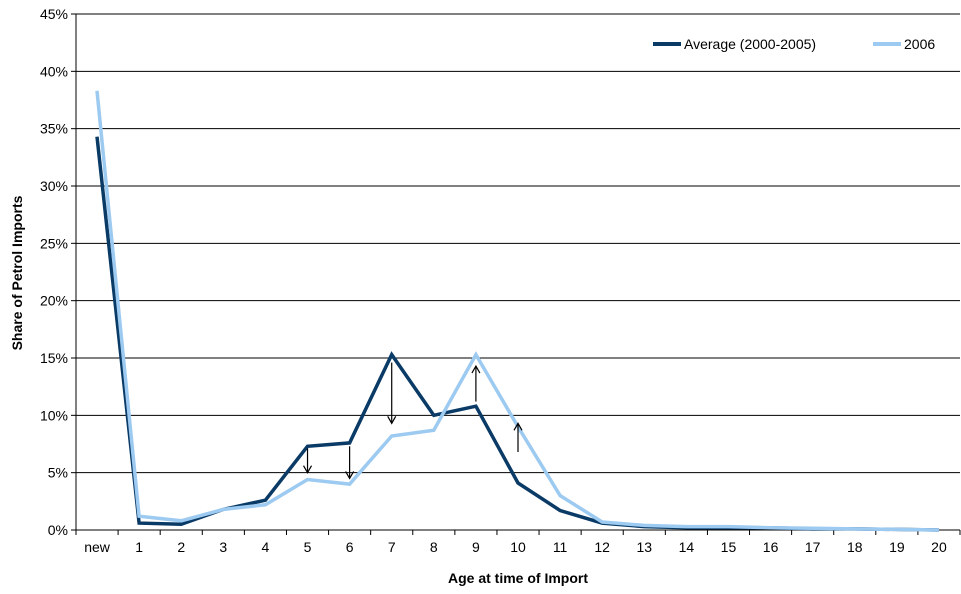 The width and height of the screenshot is (961, 594). What do you see at coordinates (54, 71) in the screenshot?
I see `y-tick-label: 40%` at bounding box center [54, 71].